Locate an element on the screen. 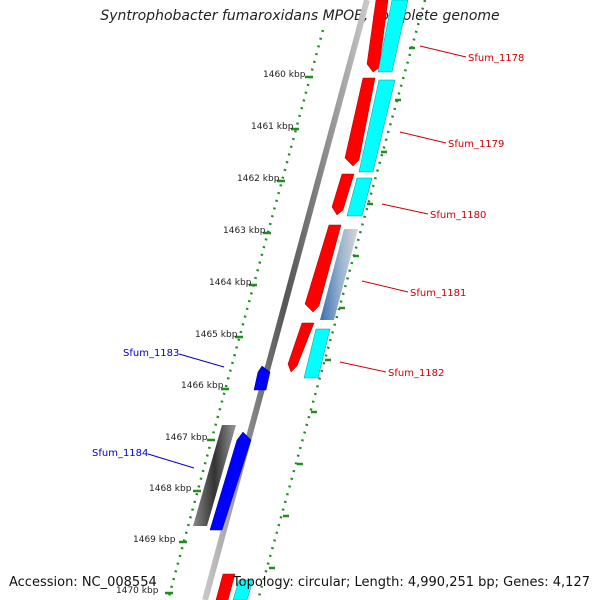 This screenshot has width=600, height=600. kbp-label: 1465 kbp is located at coordinates (216, 335).